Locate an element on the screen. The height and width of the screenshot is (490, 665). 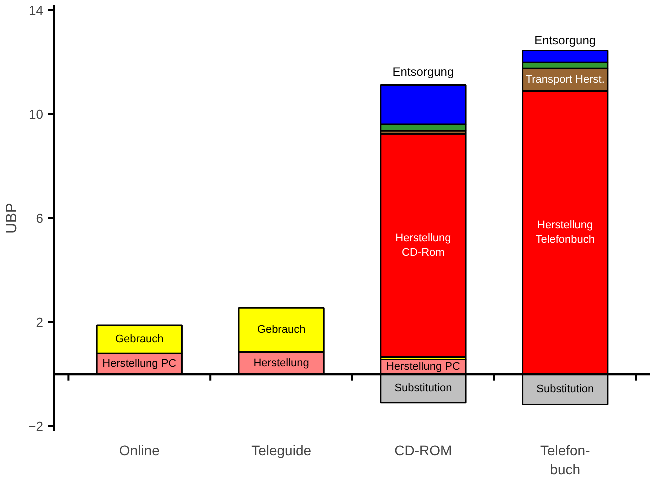
y-tick-label: −2 is located at coordinates (36, 426).